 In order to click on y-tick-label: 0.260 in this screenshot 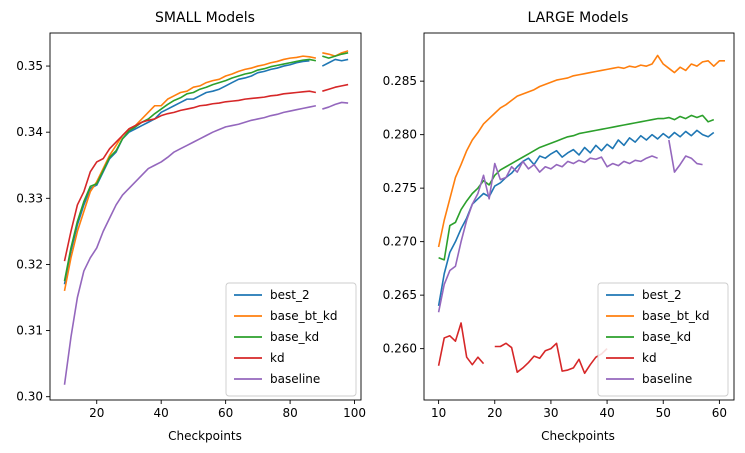, I will do `click(400, 349)`.